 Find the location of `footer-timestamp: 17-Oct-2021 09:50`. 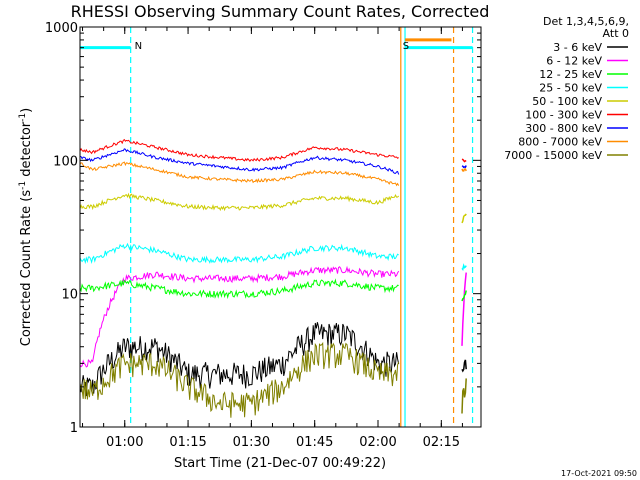

footer-timestamp: 17-Oct-2021 09:50 is located at coordinates (599, 473).